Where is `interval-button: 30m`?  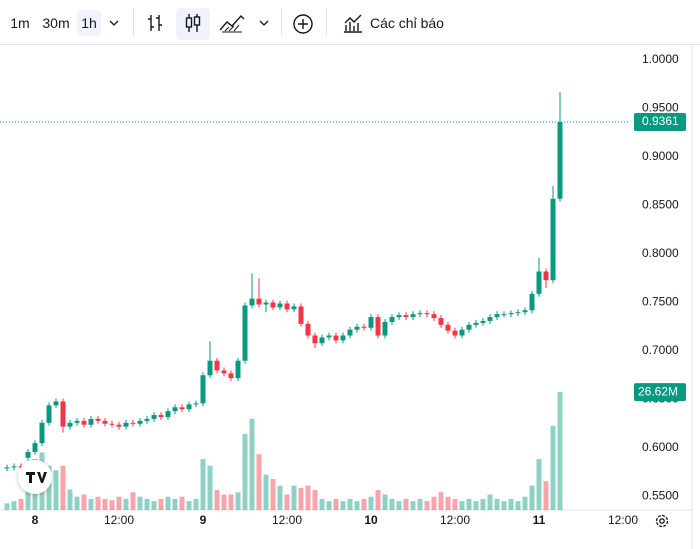 interval-button: 30m is located at coordinates (56, 23).